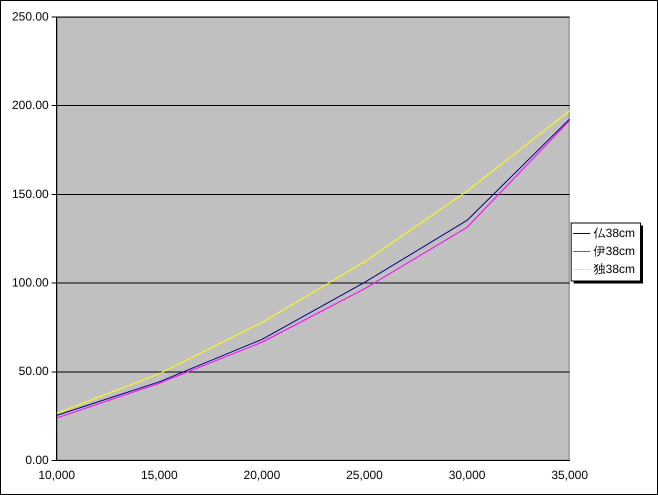 The width and height of the screenshot is (658, 495). Describe the element at coordinates (37, 459) in the screenshot. I see `y-tick-label: 0.00` at that location.